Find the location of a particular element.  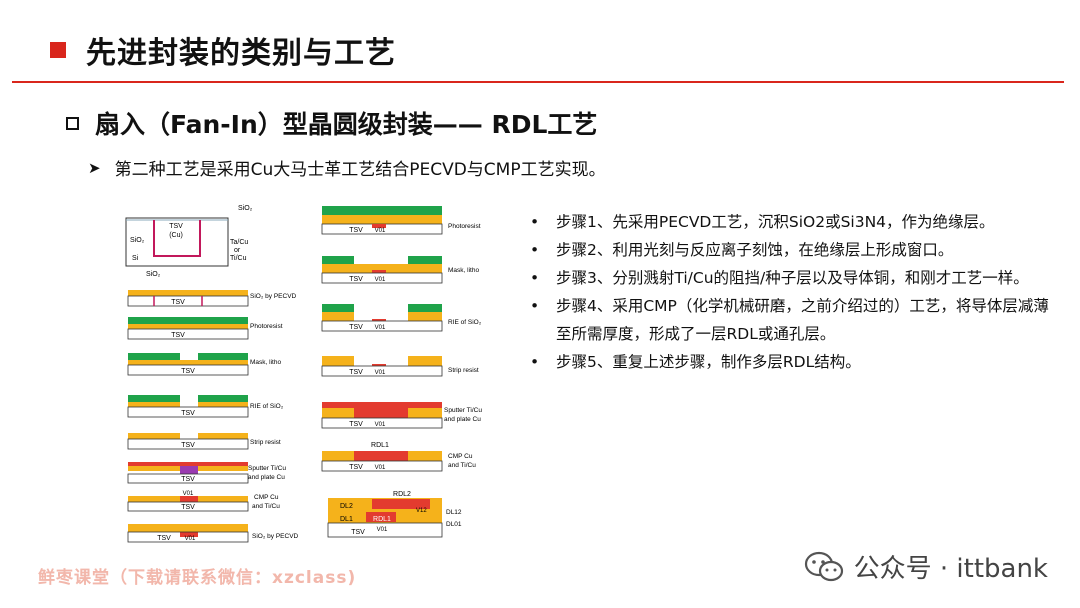

right-step-4: TSV V01 Strip resist is located at coordinates (400, 366).